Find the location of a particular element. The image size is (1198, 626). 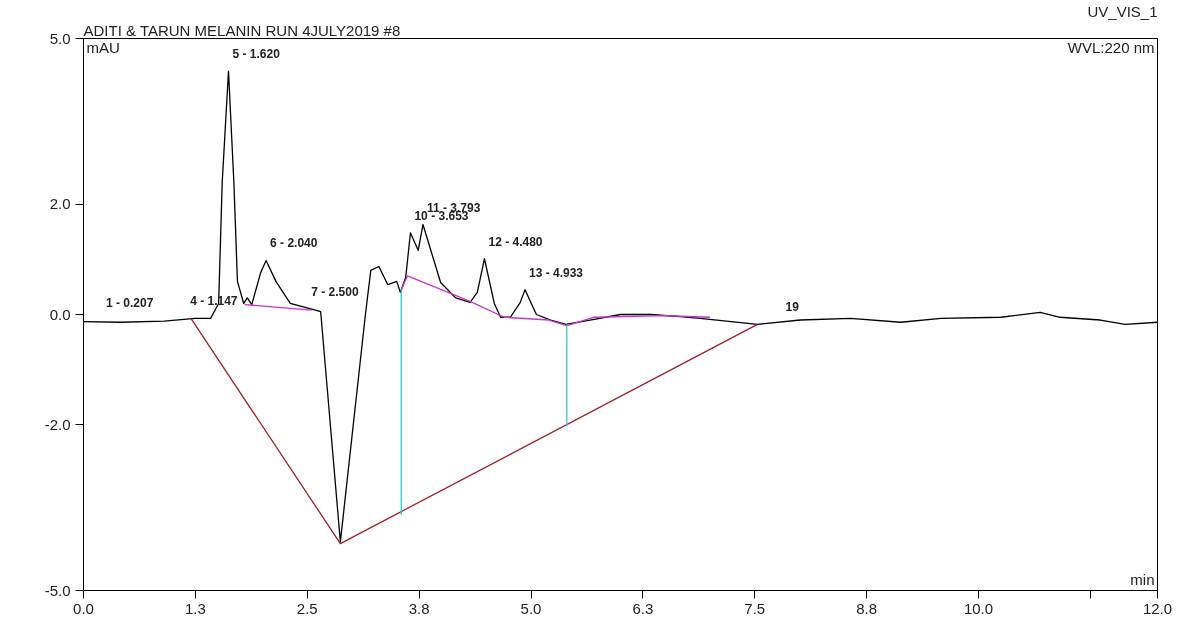

x-tick-label: 12.0 is located at coordinates (1157, 608).